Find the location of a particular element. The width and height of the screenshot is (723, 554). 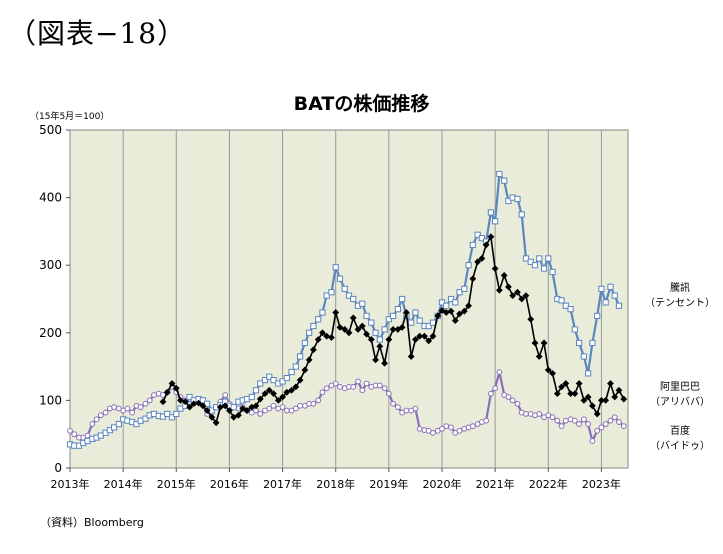

series-label-tencent: 騰訊 is located at coordinates (680, 287).